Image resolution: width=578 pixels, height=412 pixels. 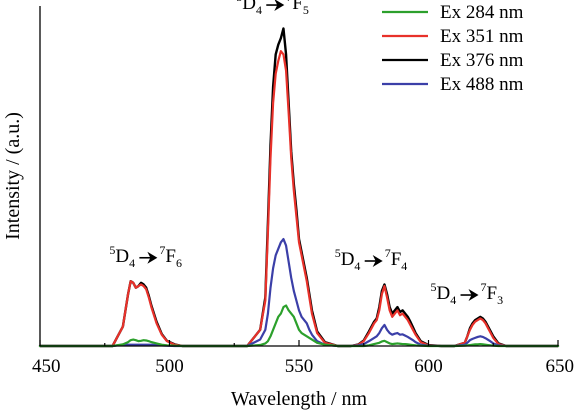 I want to click on x-tick-label-650: 650, so click(x=560, y=366).